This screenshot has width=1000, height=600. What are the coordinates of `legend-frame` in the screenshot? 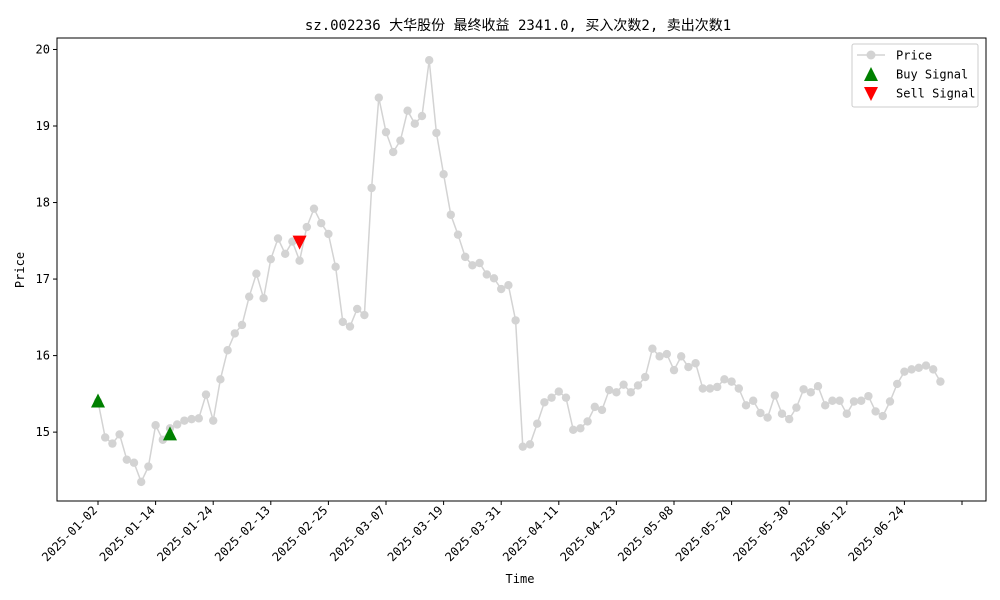 It's located at (915, 75).